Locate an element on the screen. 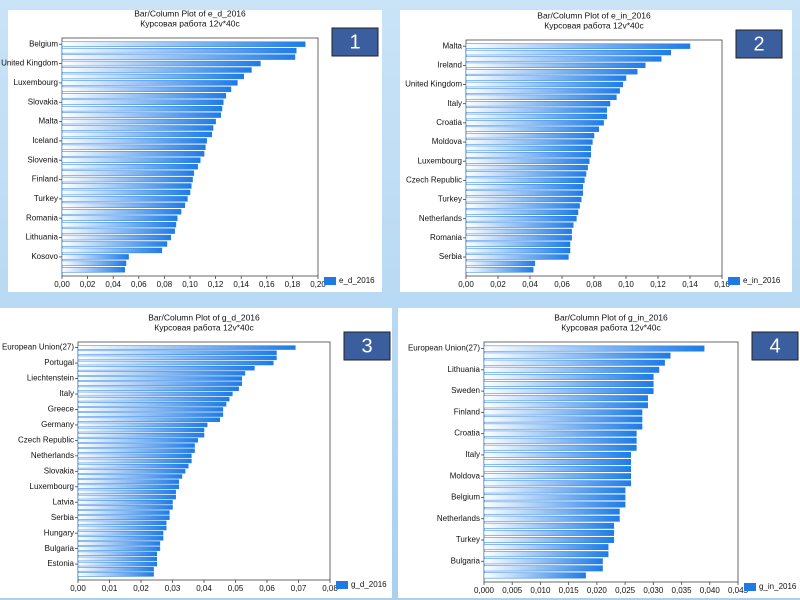  chart-title: Bar/Column Plot of e_d_2016 is located at coordinates (190, 13).